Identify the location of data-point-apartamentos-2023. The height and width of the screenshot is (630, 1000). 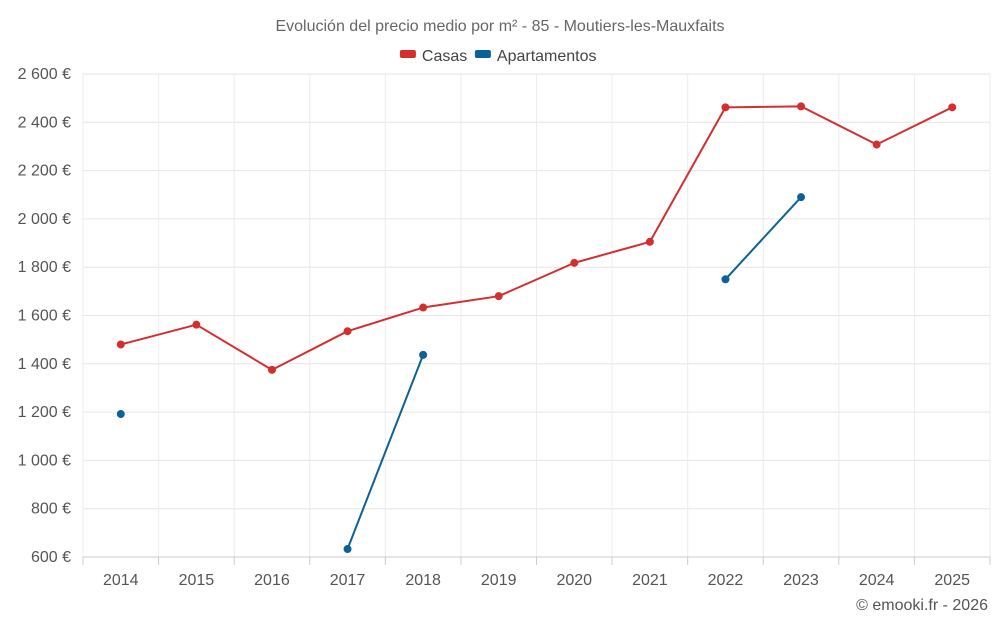
(801, 197).